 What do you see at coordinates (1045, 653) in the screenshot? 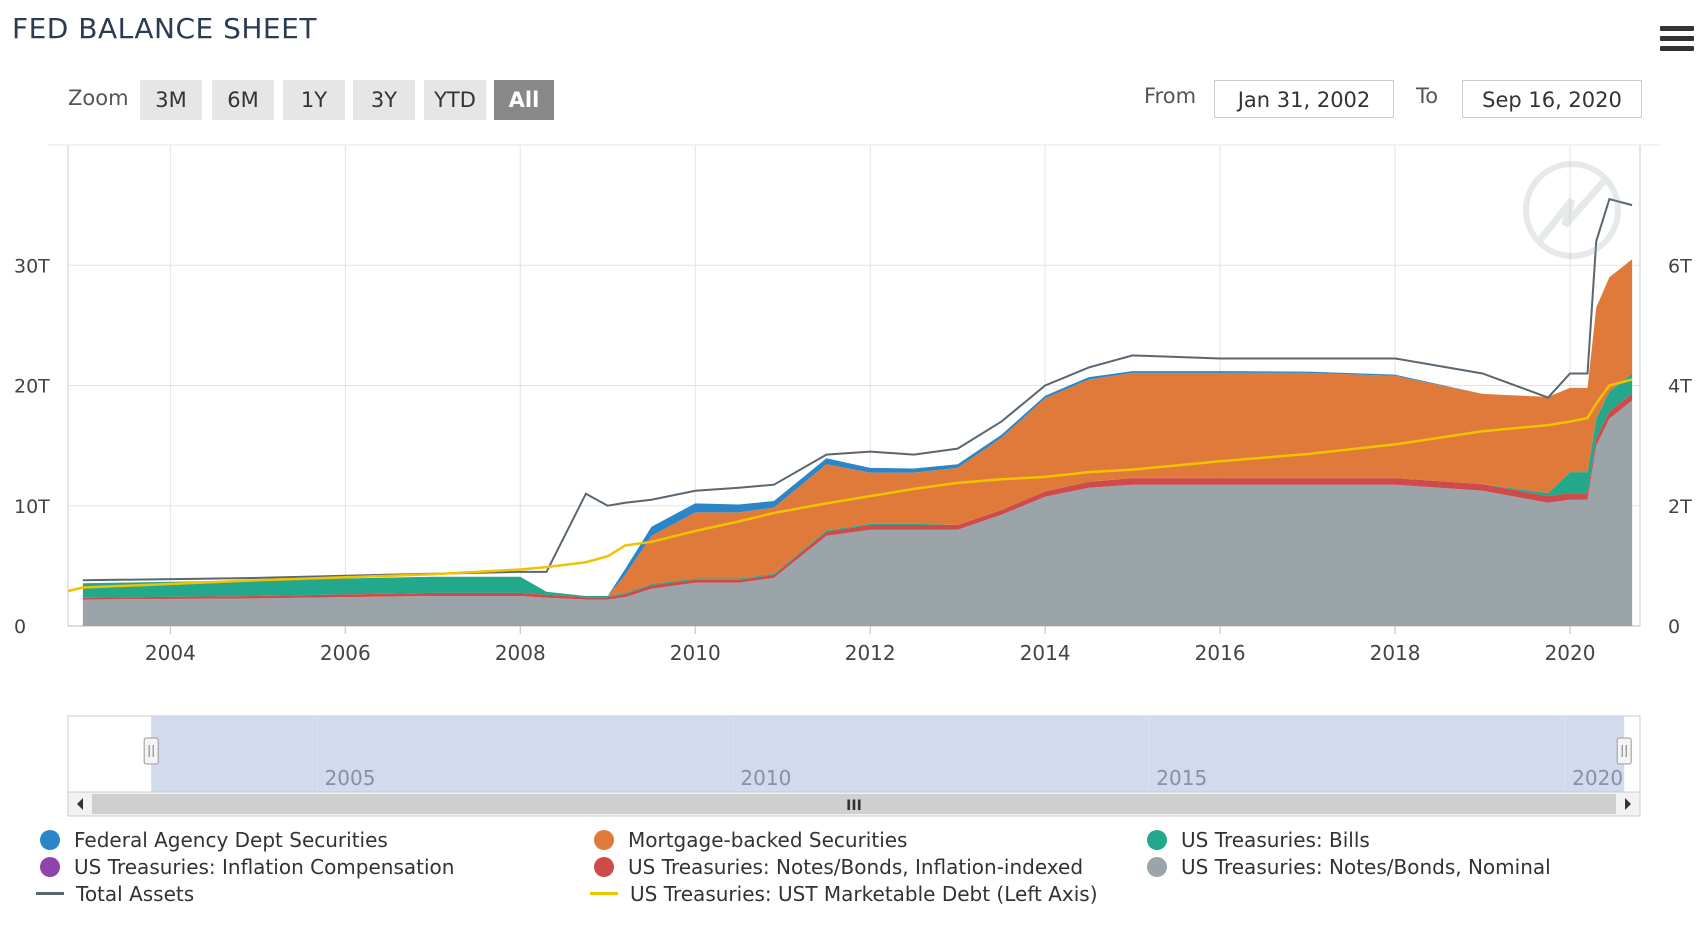
I see `x-axis-tick-label: 2014` at bounding box center [1045, 653].